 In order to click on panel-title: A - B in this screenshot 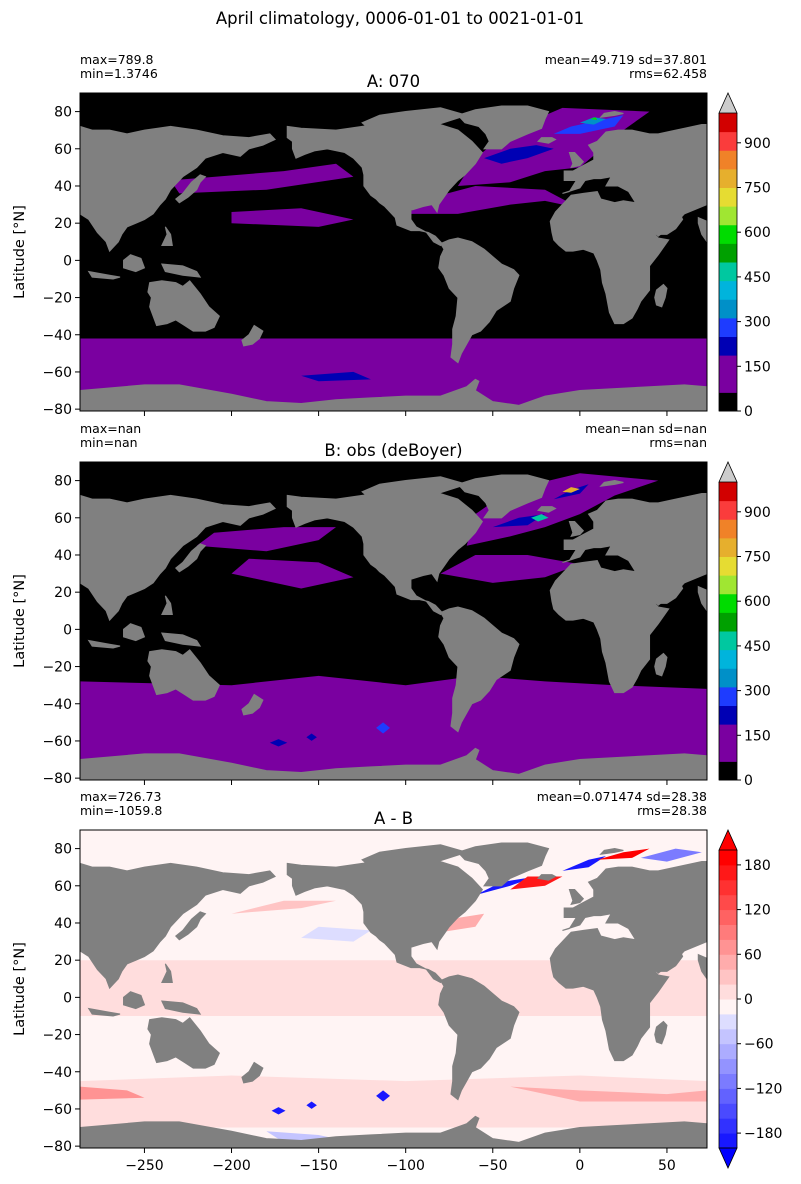, I will do `click(393, 818)`.